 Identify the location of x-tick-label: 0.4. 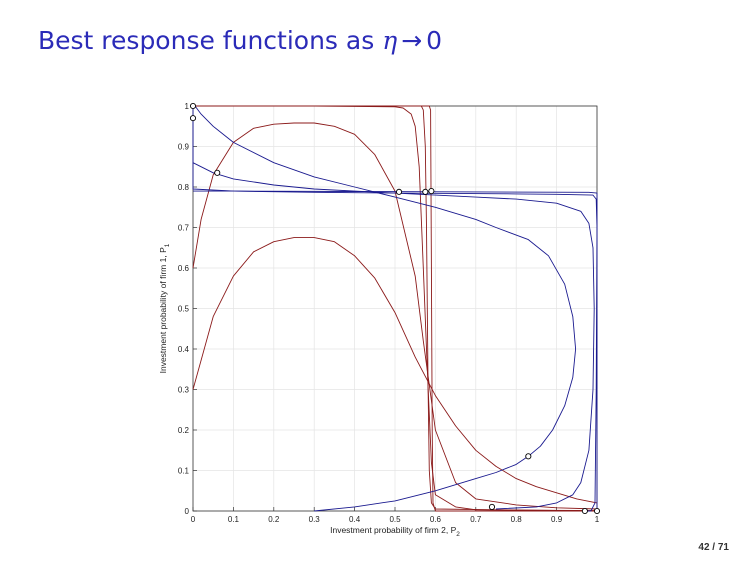
(355, 519).